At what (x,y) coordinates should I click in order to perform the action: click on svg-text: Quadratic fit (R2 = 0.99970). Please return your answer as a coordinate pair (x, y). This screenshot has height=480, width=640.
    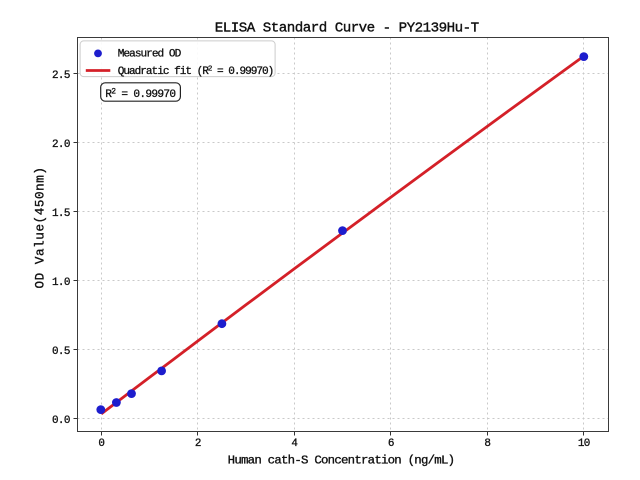
    Looking at the image, I should click on (195, 72).